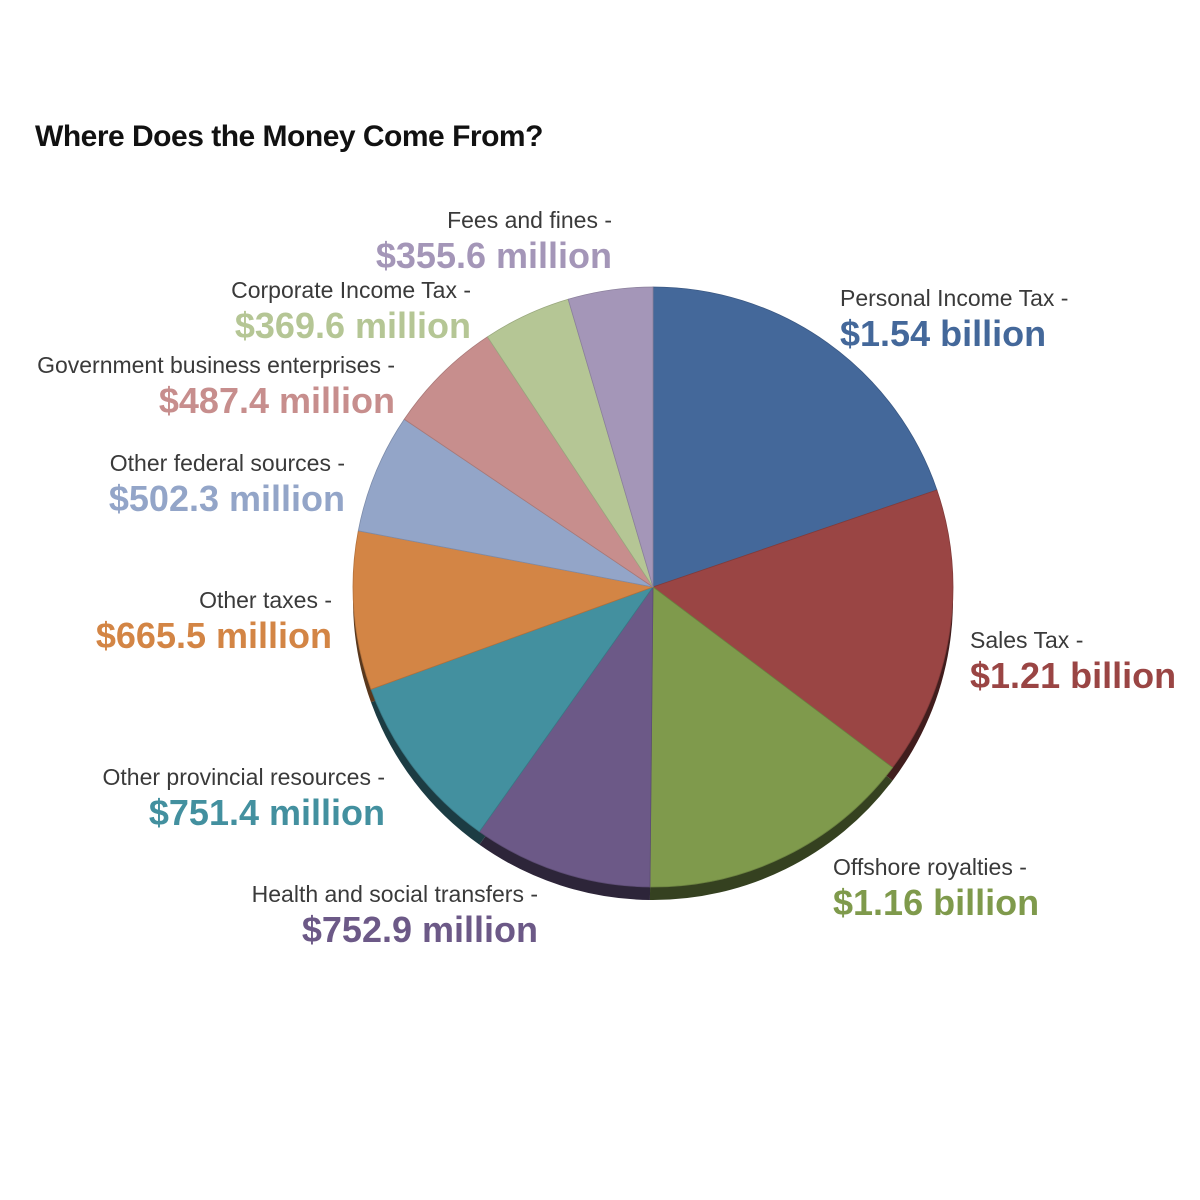  I want to click on slice-name: Other taxes -, so click(265, 600).